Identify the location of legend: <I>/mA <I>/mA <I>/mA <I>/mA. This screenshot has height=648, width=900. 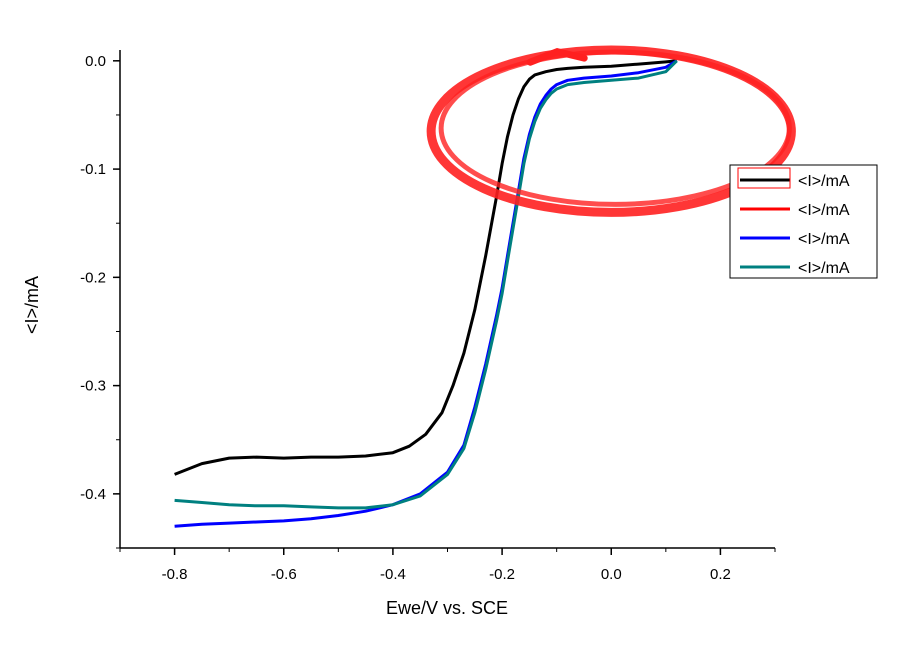
(803, 221).